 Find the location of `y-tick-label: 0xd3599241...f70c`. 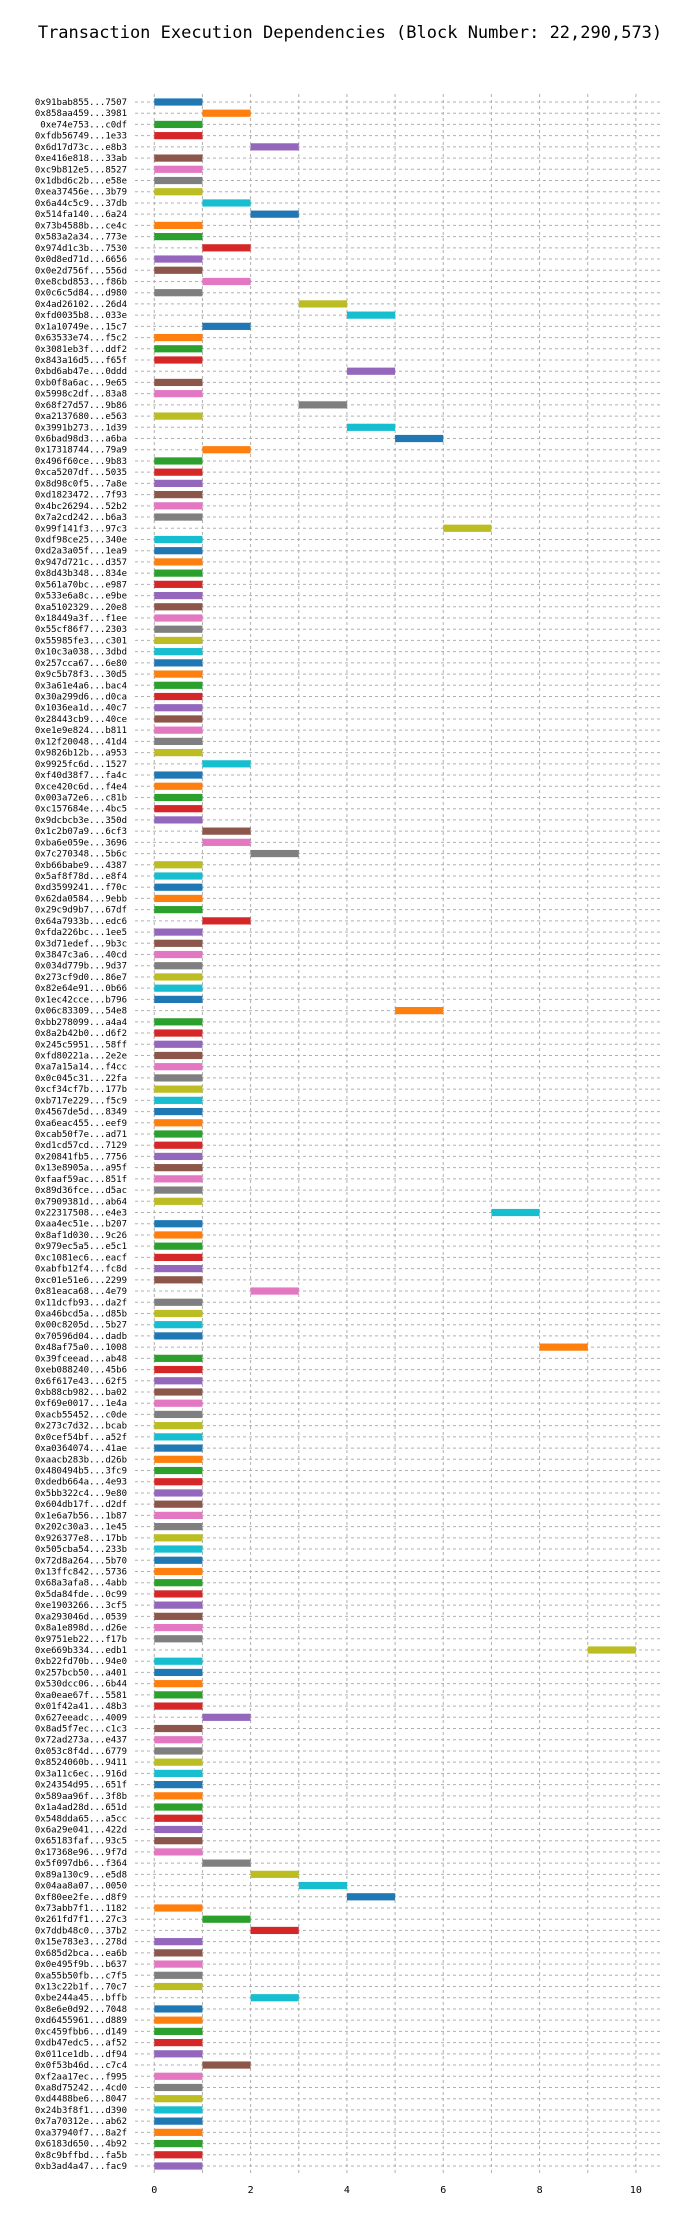

y-tick-label: 0xd3599241...f70c is located at coordinates (81, 888).